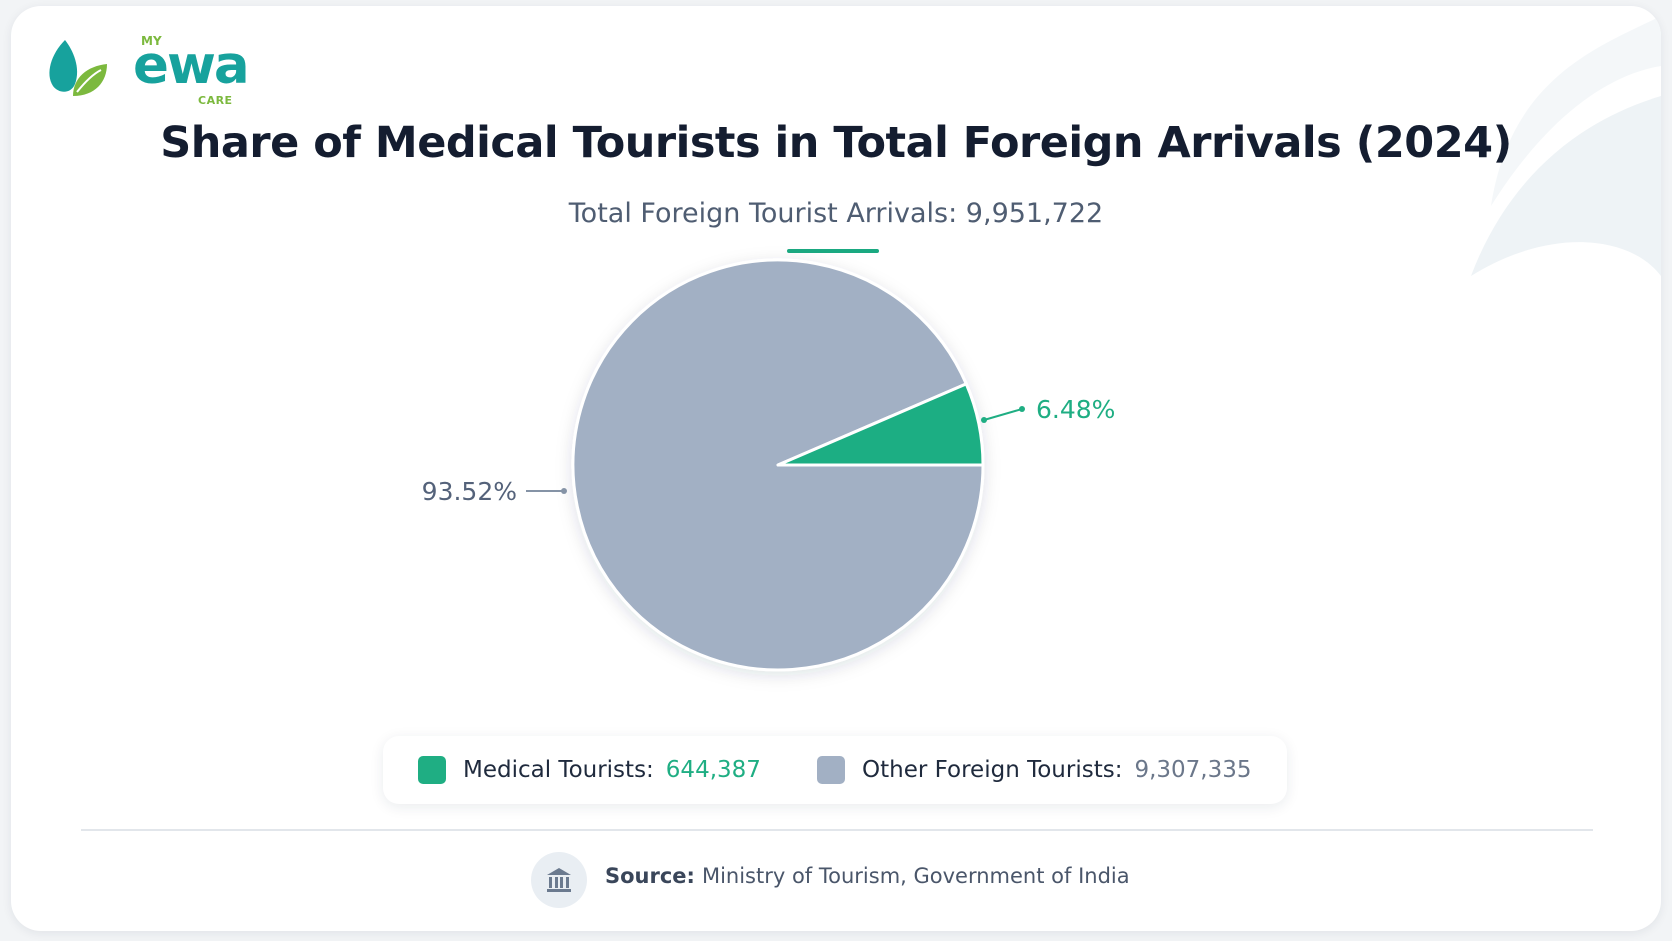 The image size is (1672, 941). What do you see at coordinates (880, 424) in the screenshot?
I see `pie-slice-medical` at bounding box center [880, 424].